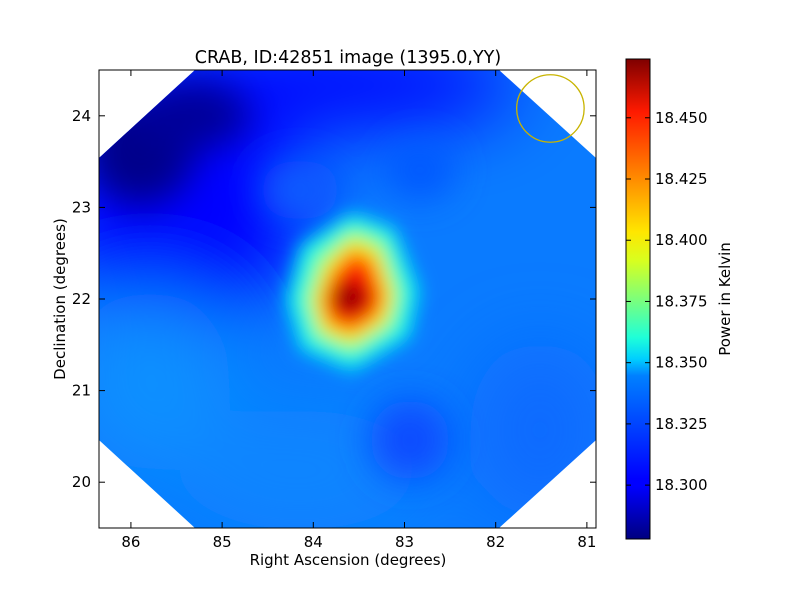 The height and width of the screenshot is (600, 800). Describe the element at coordinates (681, 240) in the screenshot. I see `colorbar-tick-label: 18.400` at that location.